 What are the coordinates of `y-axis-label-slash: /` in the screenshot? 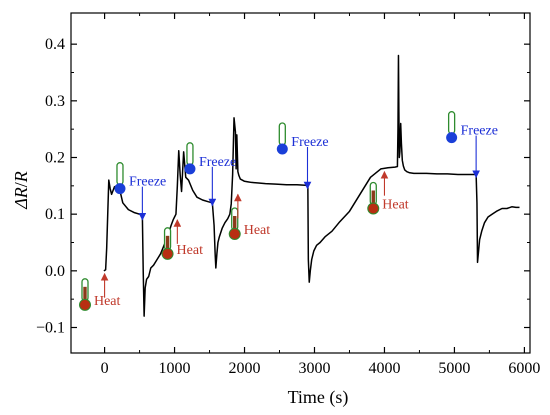 It's located at (21, 184).